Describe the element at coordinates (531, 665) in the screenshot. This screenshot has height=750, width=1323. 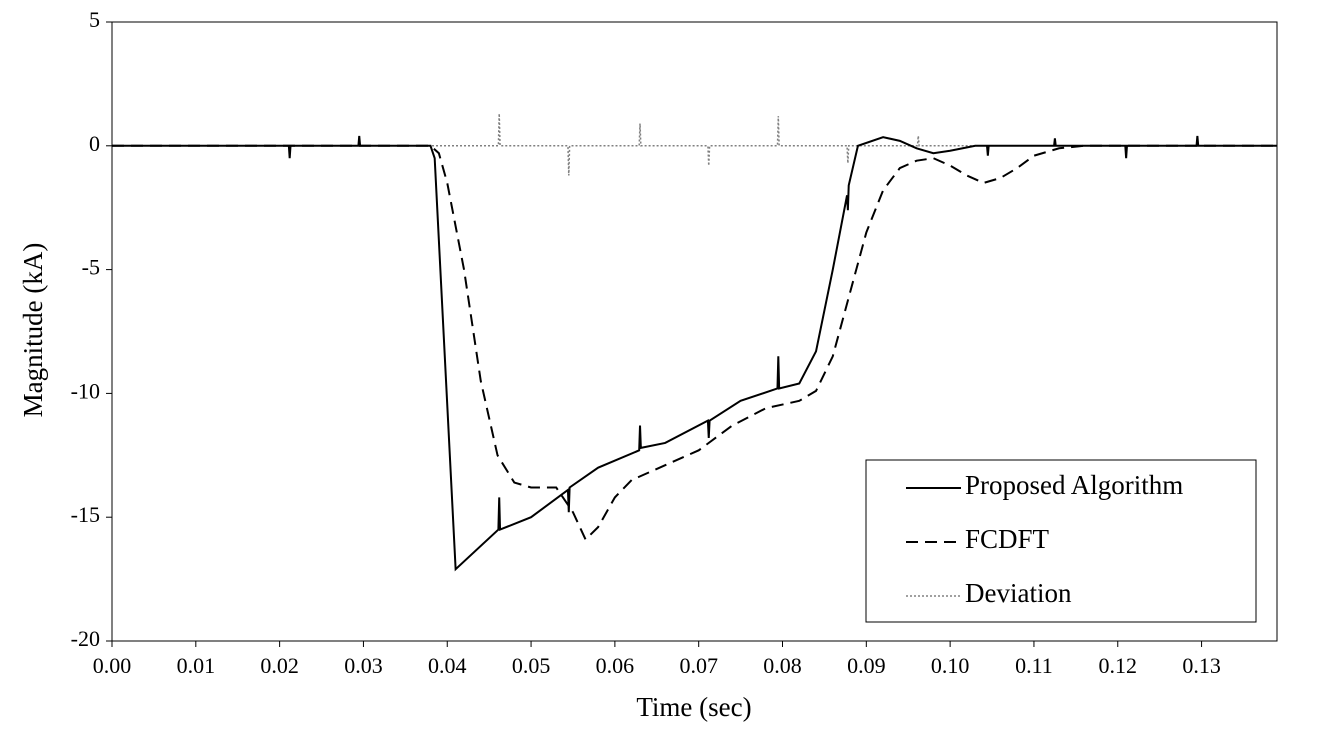
I see `x-tick-label: 0.05` at that location.